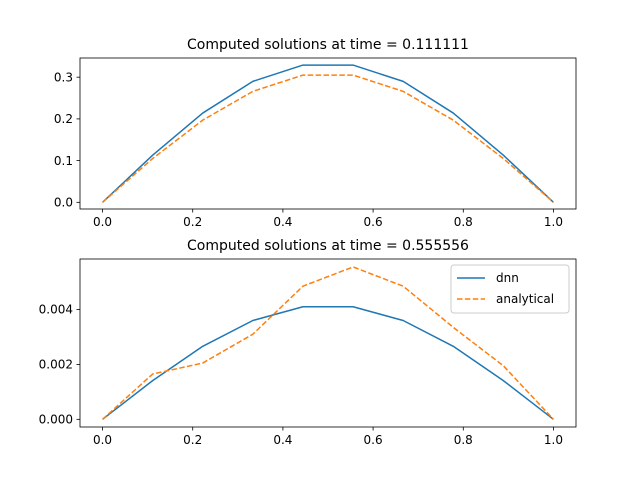  Describe the element at coordinates (63, 77) in the screenshot. I see `y-tick-label-top: 0.3` at that location.